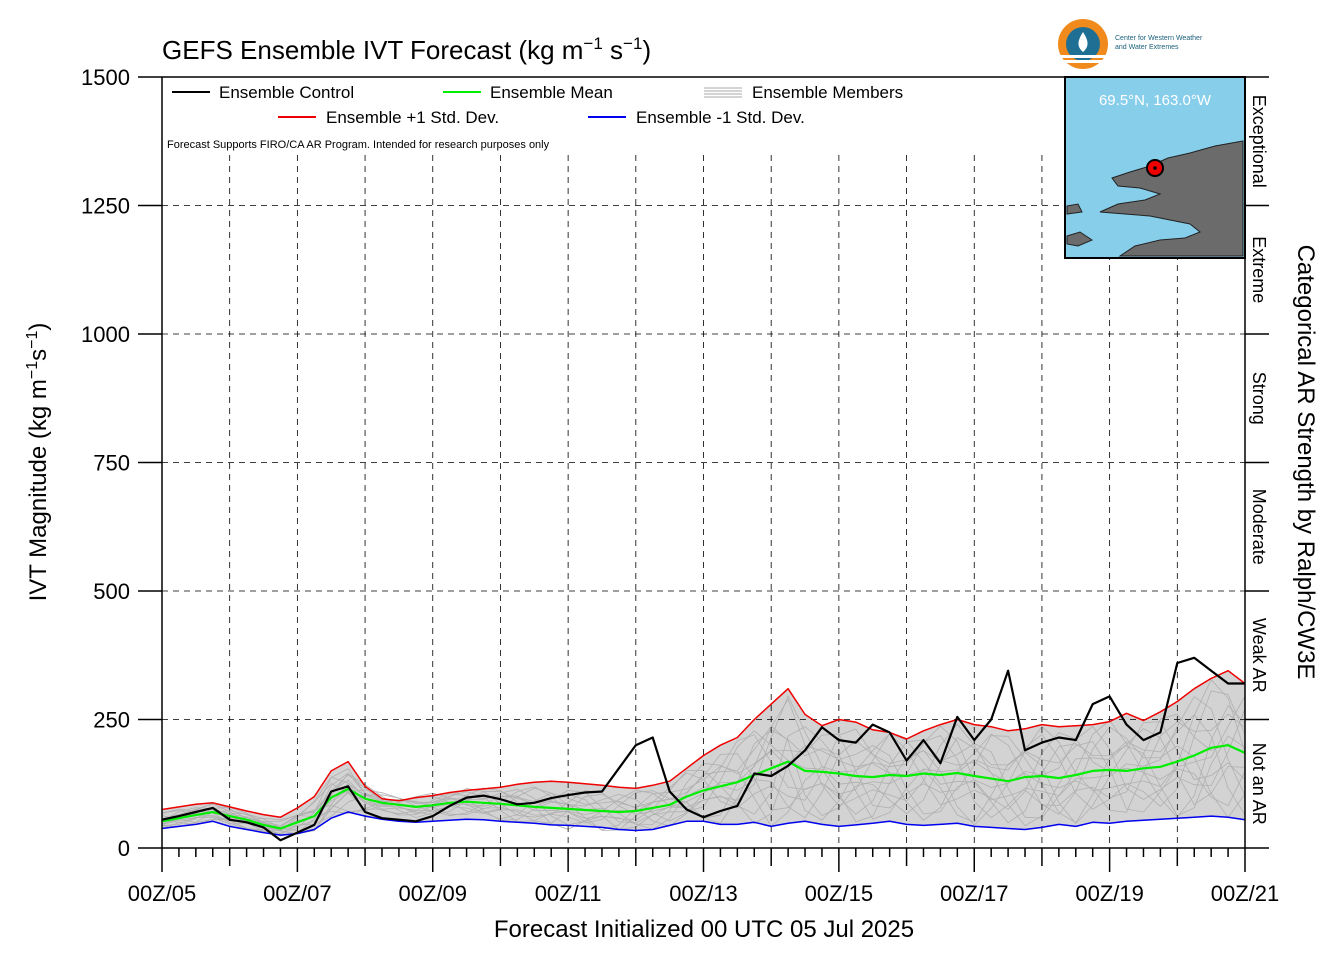 This screenshot has height=962, width=1336. Describe the element at coordinates (568, 893) in the screenshot. I see `x-tick-label: 00Z/11` at that location.